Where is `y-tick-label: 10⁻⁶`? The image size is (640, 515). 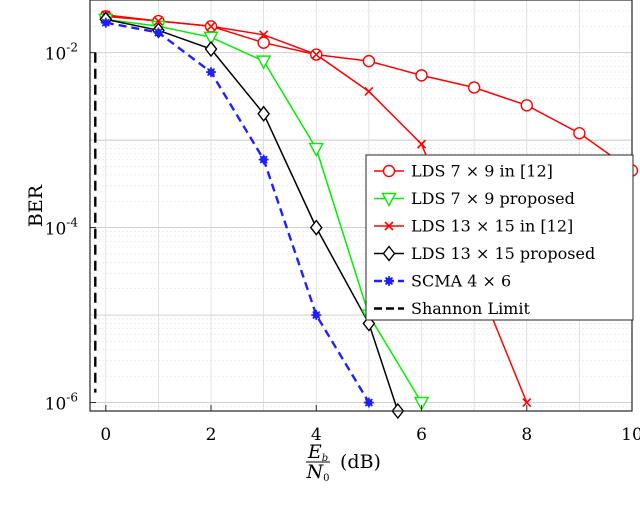 y-tick-label: 10⁻⁶ is located at coordinates (61, 403).